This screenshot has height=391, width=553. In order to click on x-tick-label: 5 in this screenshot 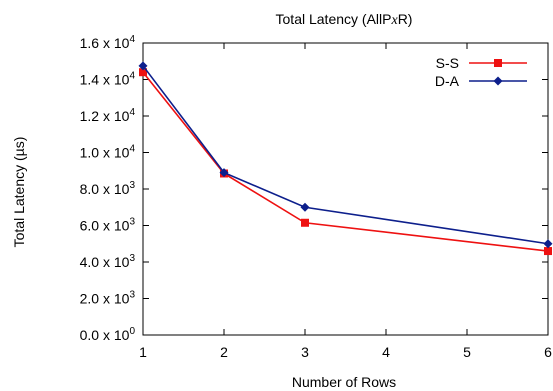, I will do `click(467, 352)`.